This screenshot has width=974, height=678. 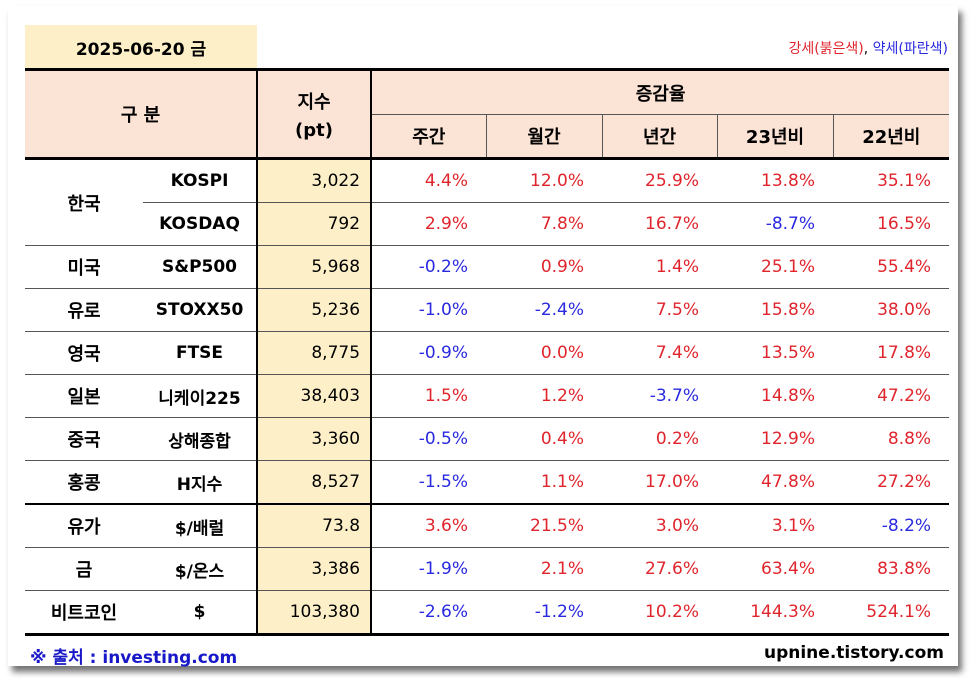 What do you see at coordinates (314, 569) in the screenshot?
I see `index-value-cell: 3,386` at bounding box center [314, 569].